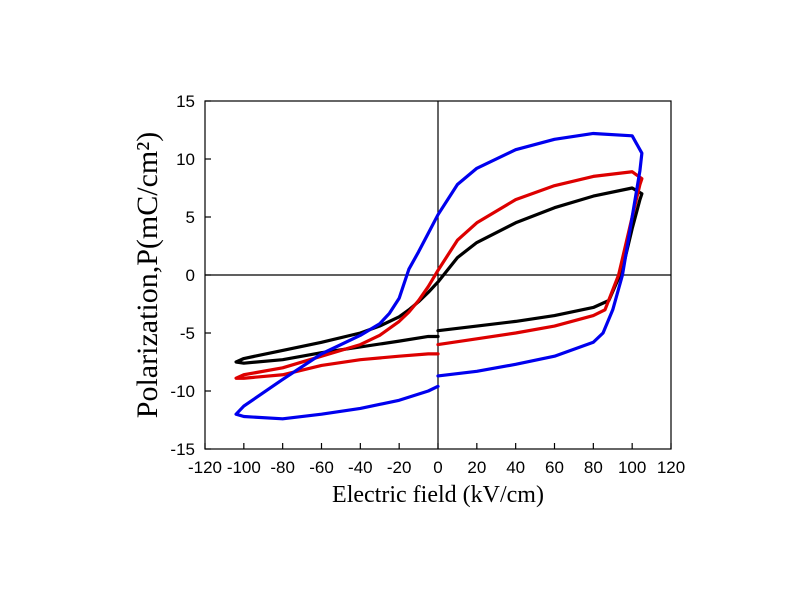  What do you see at coordinates (360, 467) in the screenshot?
I see `x-tick-label: -40` at bounding box center [360, 467].